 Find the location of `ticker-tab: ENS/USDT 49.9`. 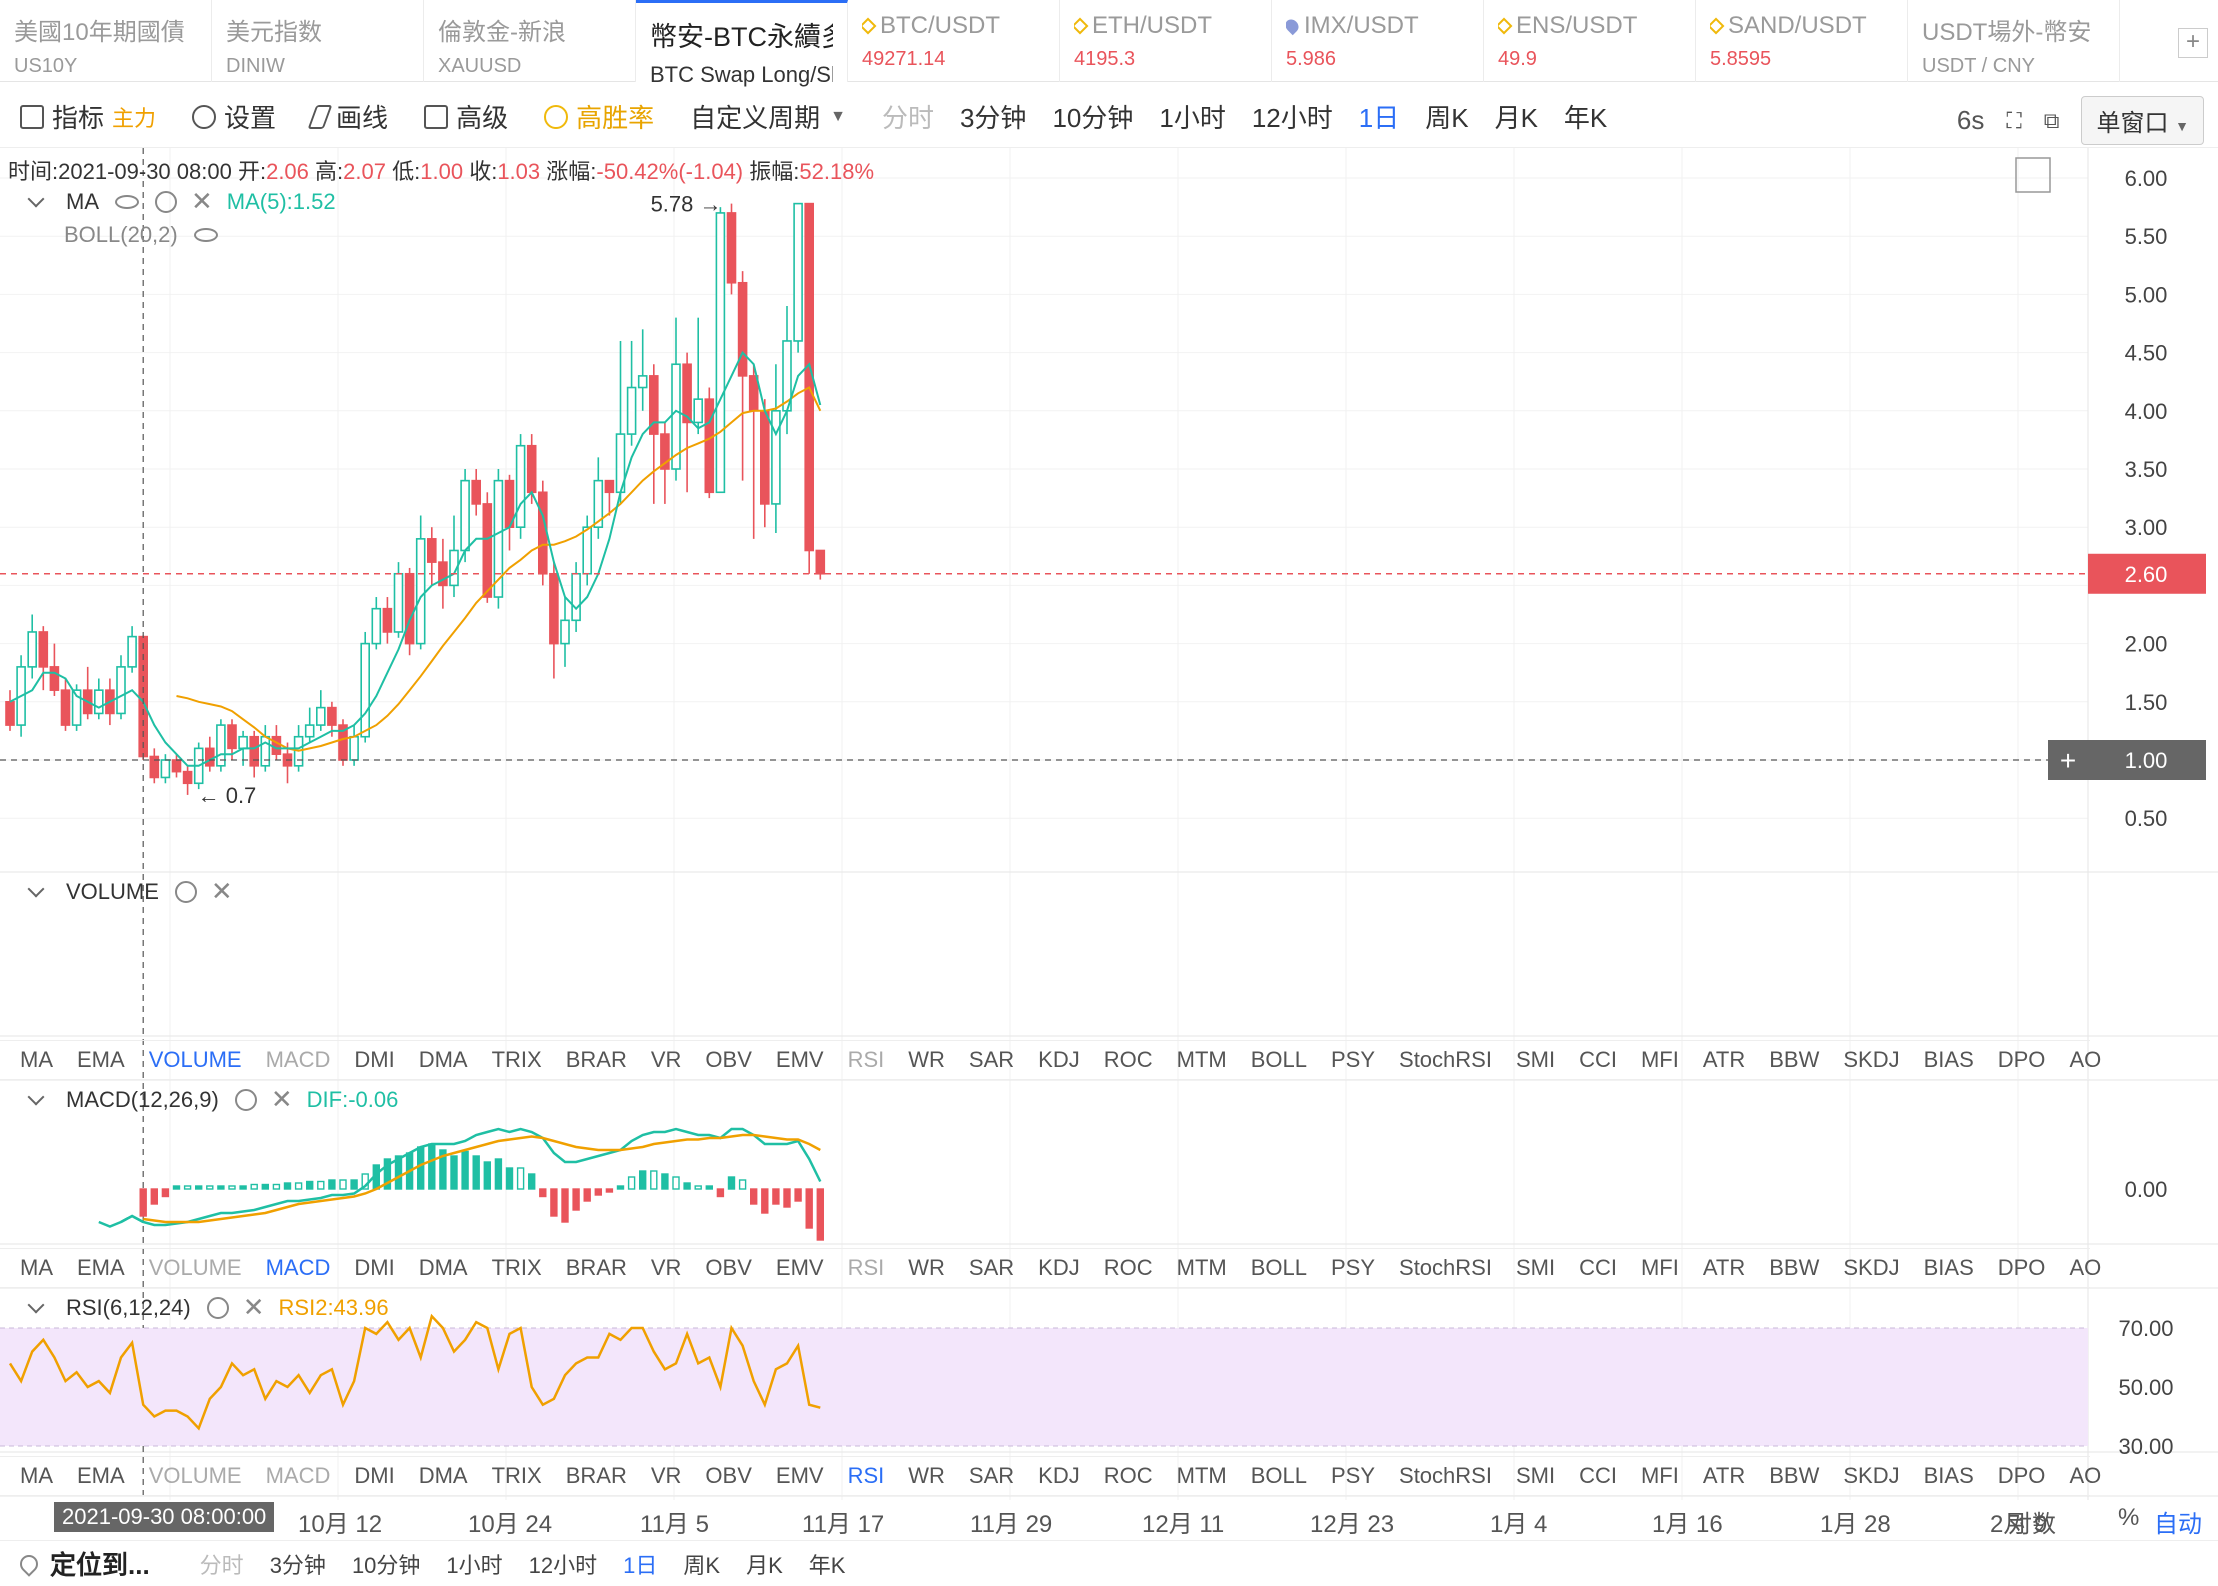

ticker-tab: ENS/USDT 49.9 is located at coordinates (1590, 41).